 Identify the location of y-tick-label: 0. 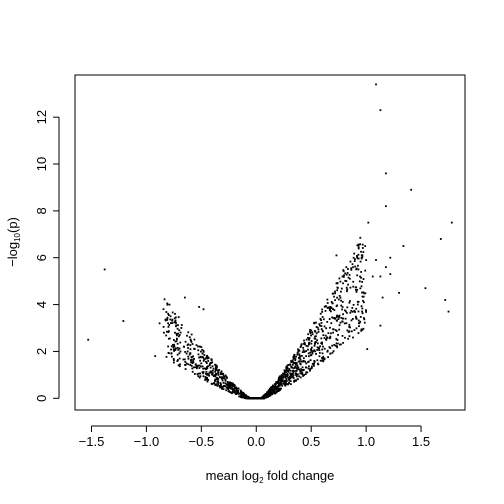
(41, 398).